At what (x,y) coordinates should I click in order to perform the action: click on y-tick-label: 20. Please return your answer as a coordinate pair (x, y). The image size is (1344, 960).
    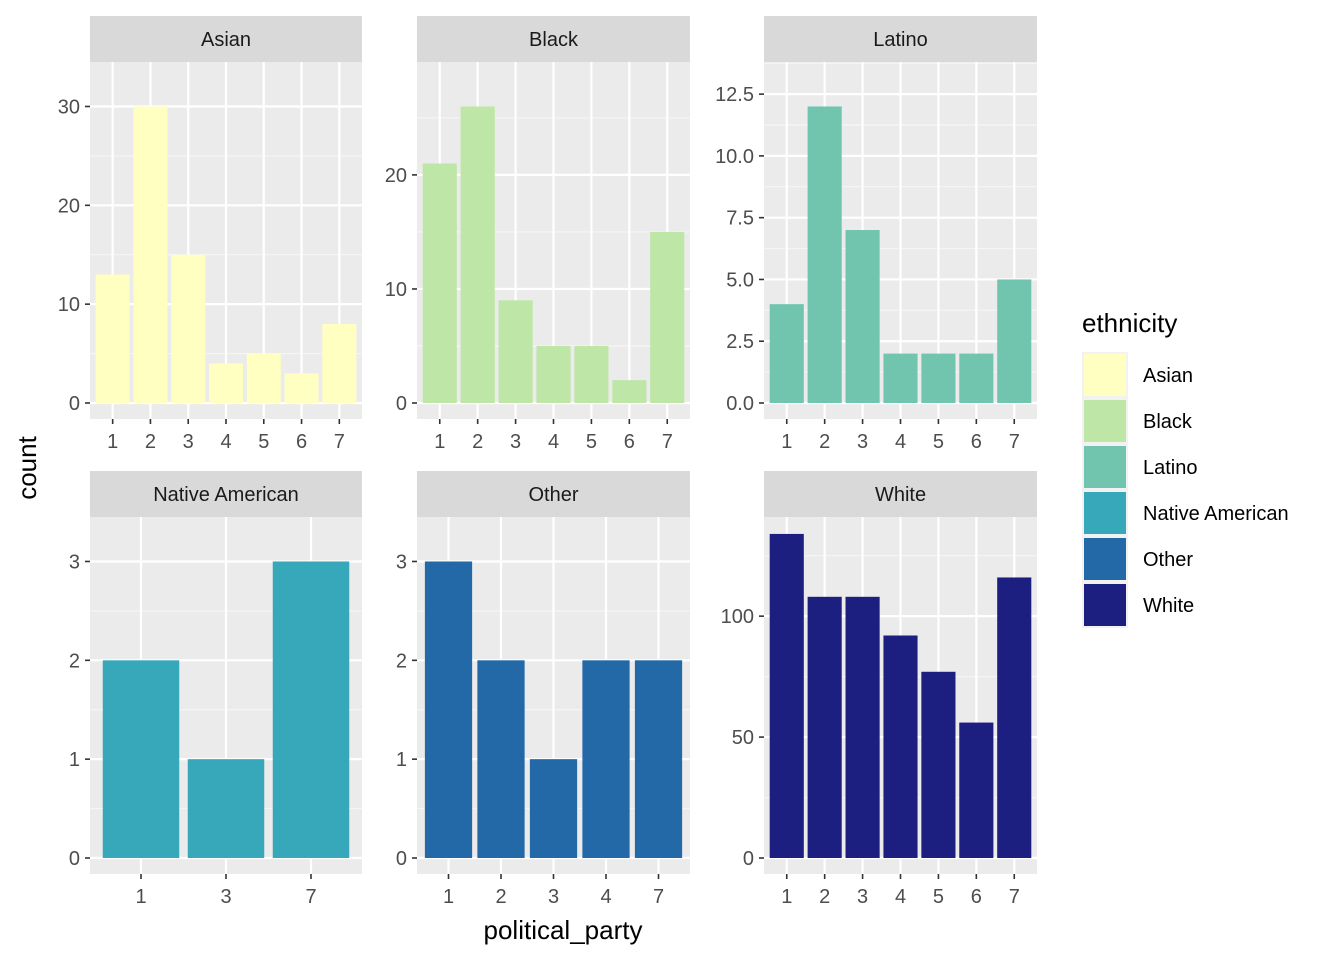
    Looking at the image, I should click on (396, 176).